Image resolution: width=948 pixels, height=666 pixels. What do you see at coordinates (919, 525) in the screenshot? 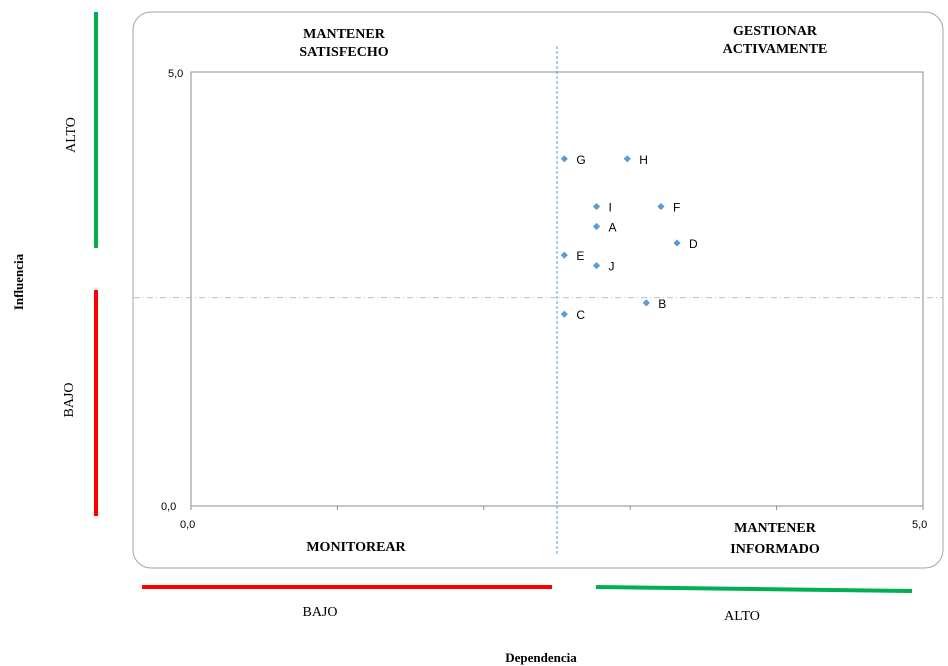
I see `x-tick-label-max: 5,0` at bounding box center [919, 525].